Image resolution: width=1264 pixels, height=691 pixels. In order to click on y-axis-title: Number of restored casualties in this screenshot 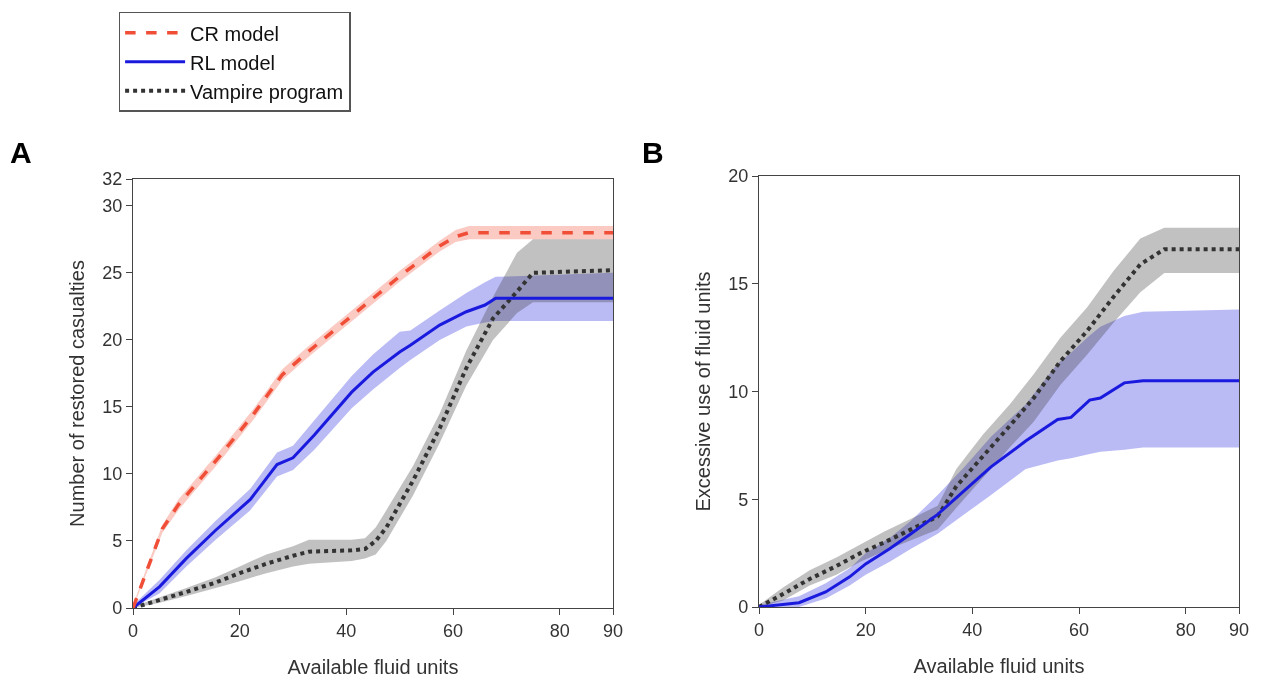, I will do `click(76, 393)`.